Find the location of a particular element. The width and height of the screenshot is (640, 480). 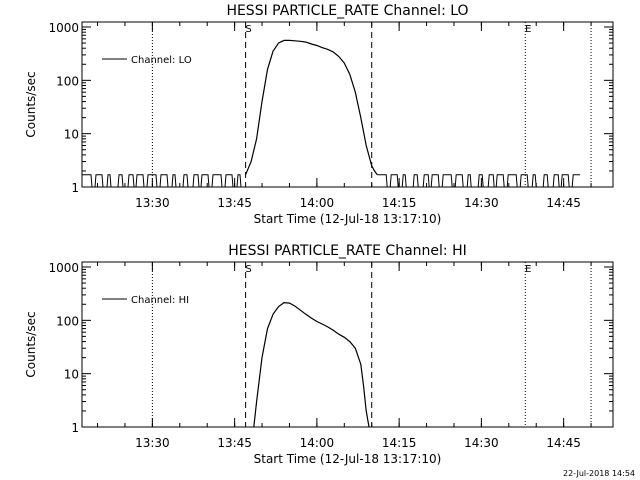

legend: Channel: HI is located at coordinates (145, 300).